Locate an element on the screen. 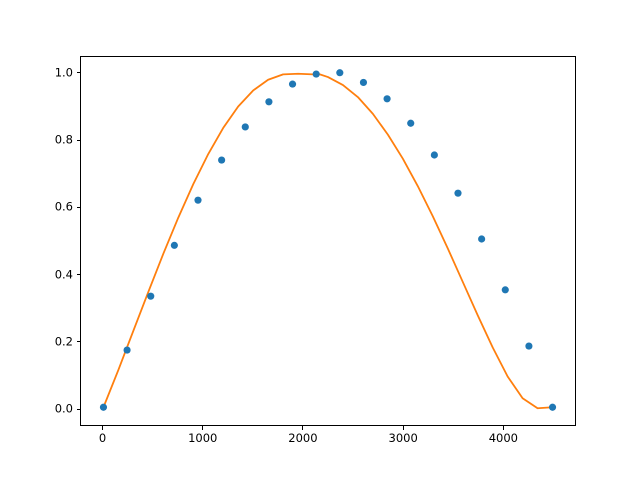 This screenshot has width=640, height=480. x-tick-label: 2000 is located at coordinates (303, 438).